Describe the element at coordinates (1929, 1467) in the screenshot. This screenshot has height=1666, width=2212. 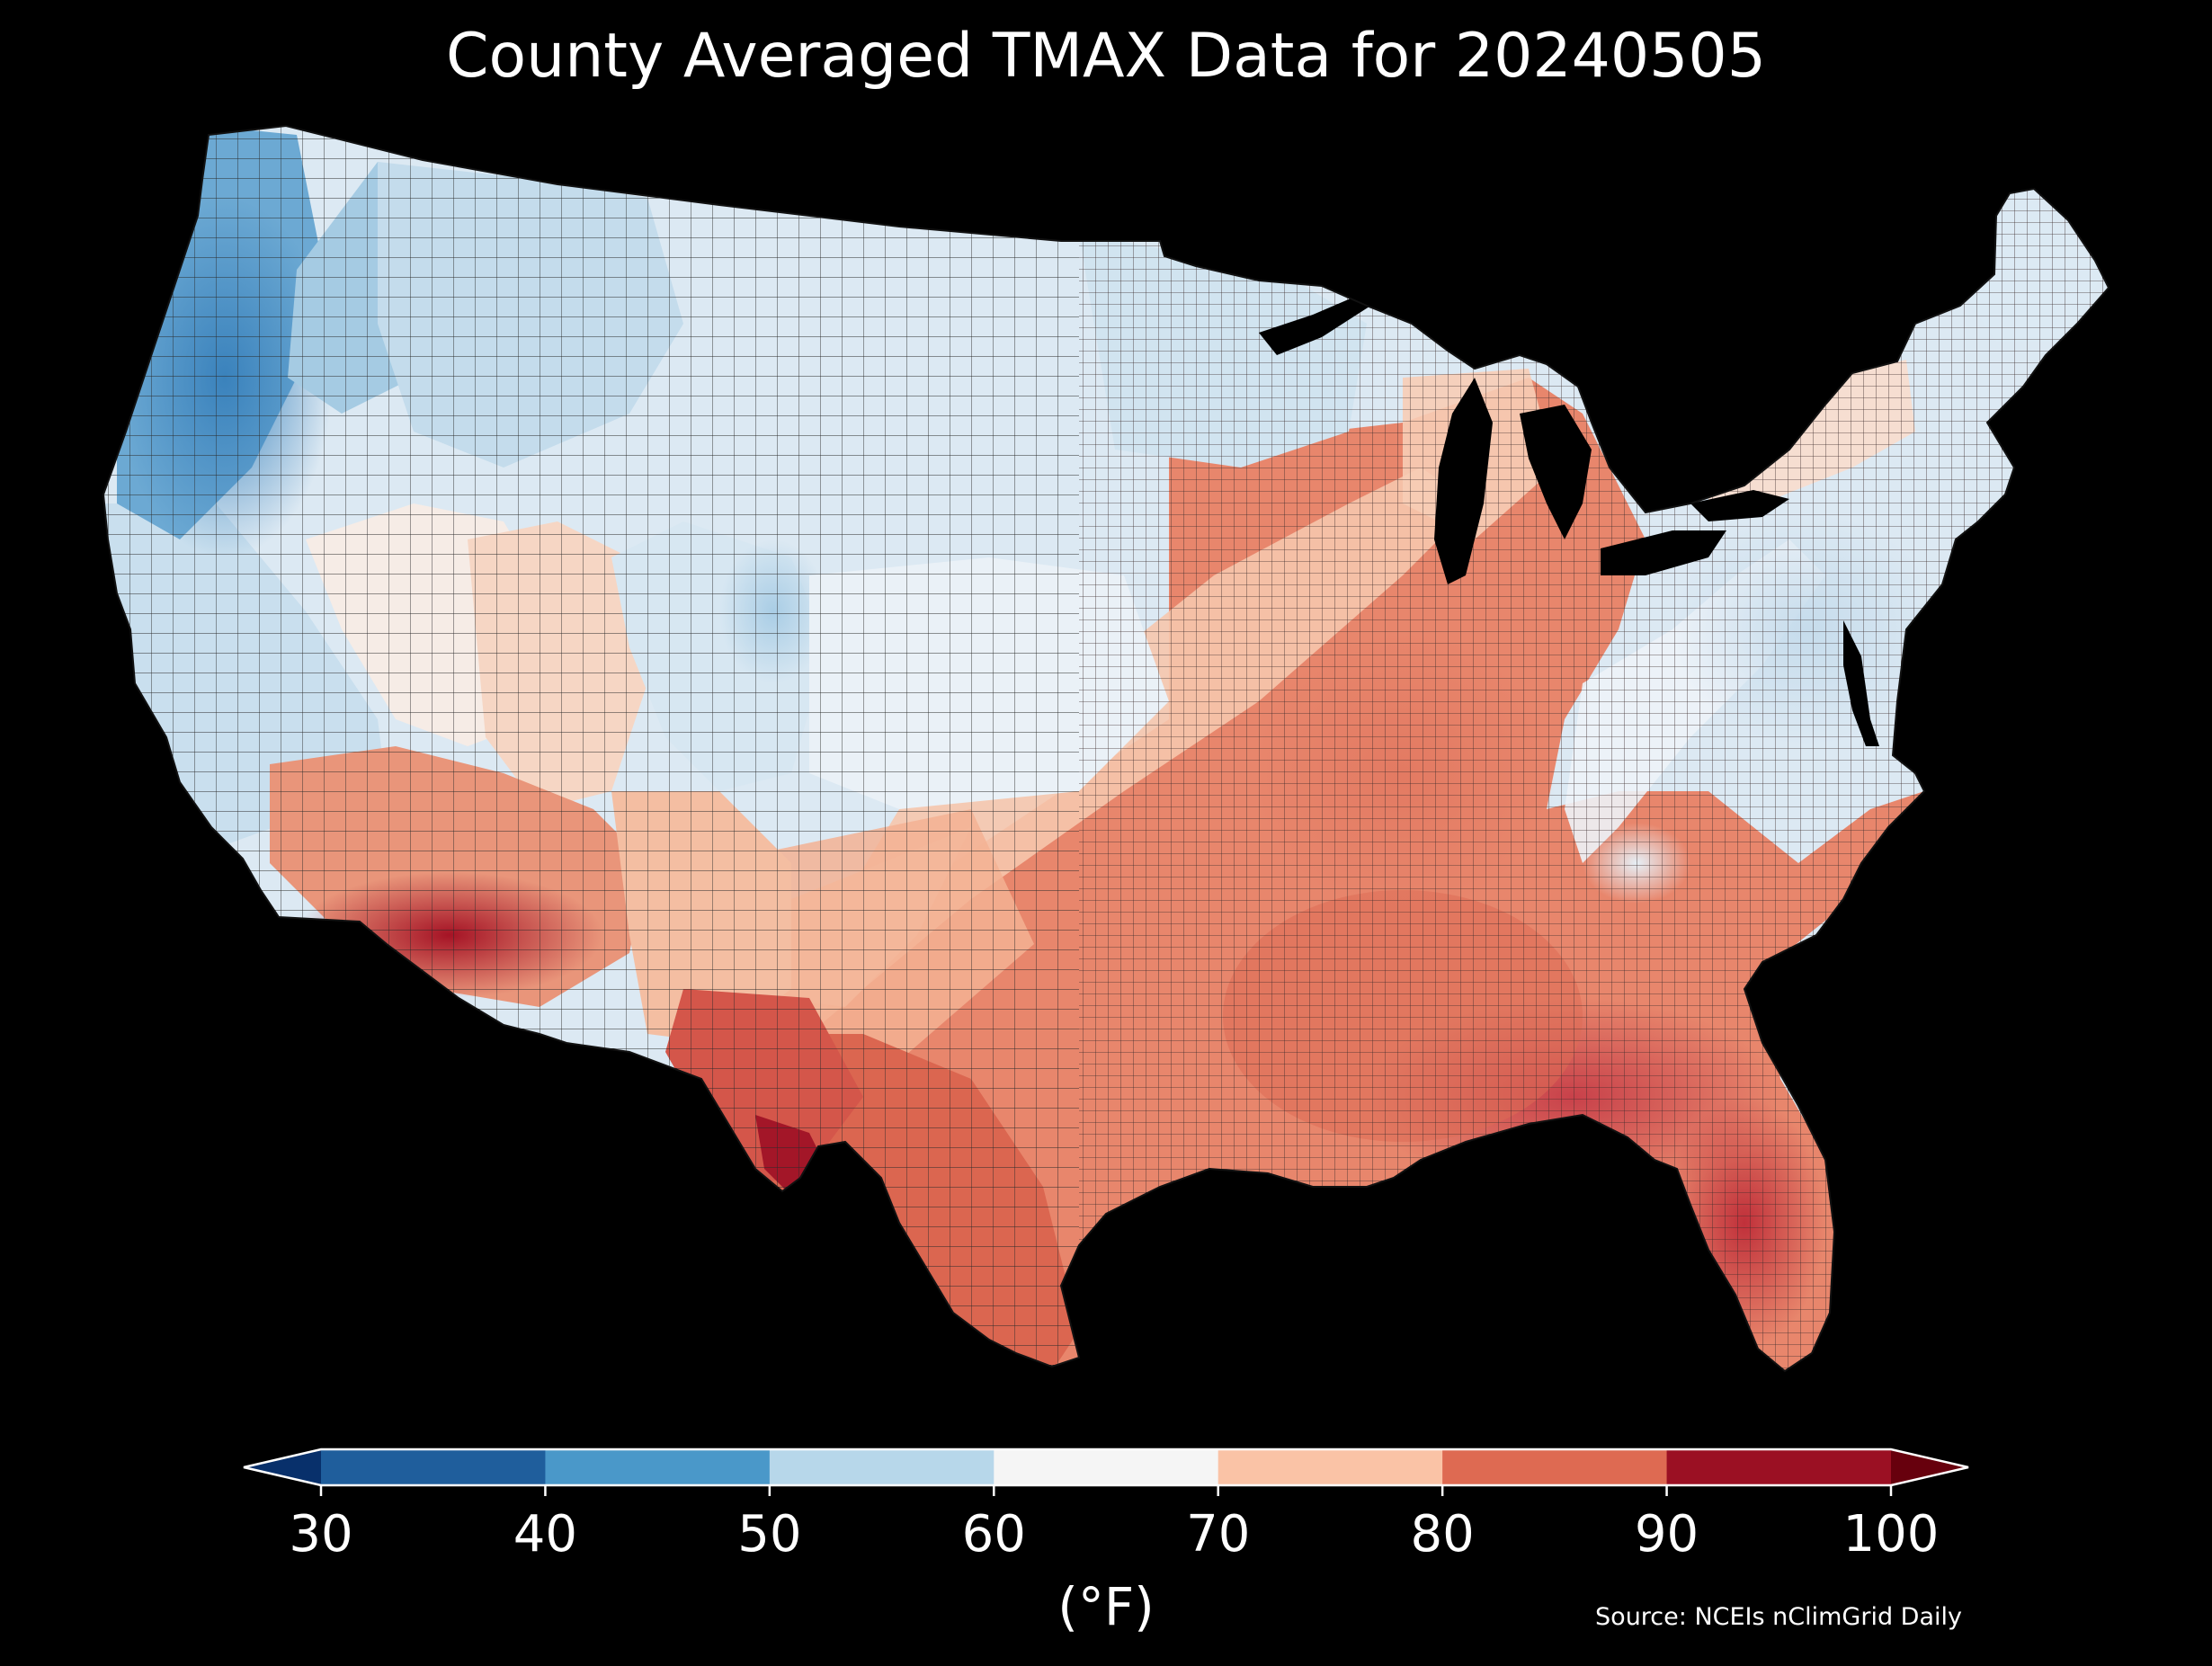
I see `colorbar-extend-high` at that location.